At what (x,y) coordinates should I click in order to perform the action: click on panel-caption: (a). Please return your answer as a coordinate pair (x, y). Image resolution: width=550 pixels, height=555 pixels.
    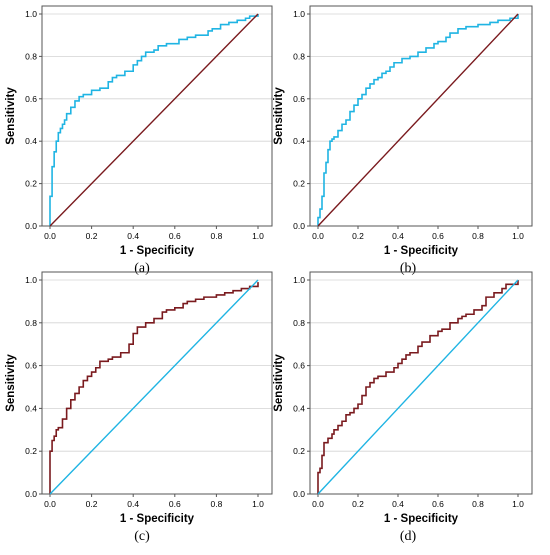
    Looking at the image, I should click on (142, 268).